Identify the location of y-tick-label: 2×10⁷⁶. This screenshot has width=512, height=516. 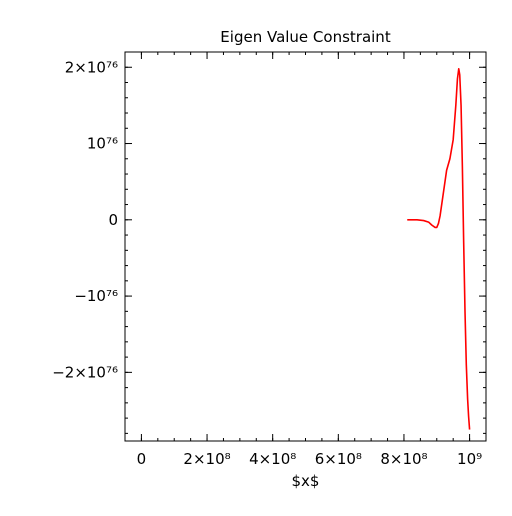
(91, 67).